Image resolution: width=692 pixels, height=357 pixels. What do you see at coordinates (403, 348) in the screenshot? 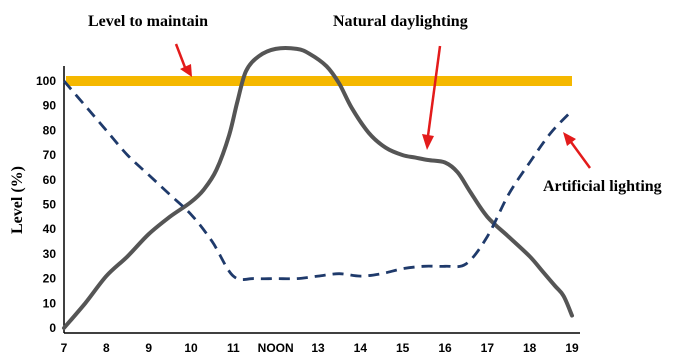
I see `x-tick-label: 15` at bounding box center [403, 348].